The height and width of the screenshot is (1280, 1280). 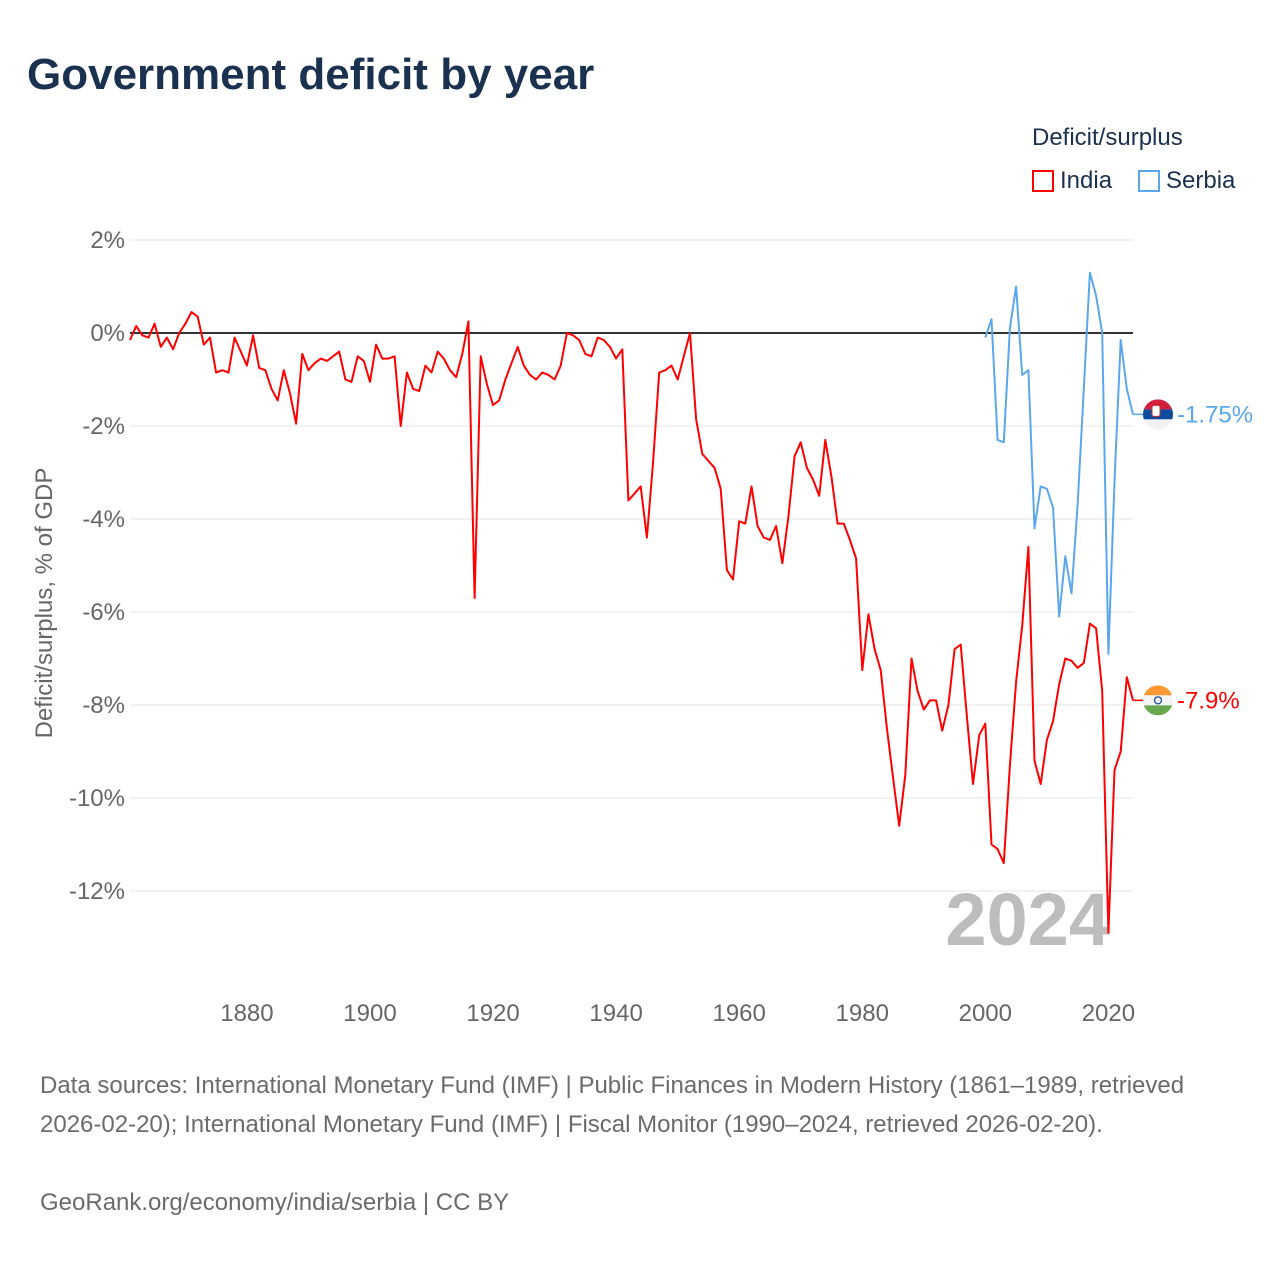 What do you see at coordinates (738, 1013) in the screenshot?
I see `x-tick-label: 1960` at bounding box center [738, 1013].